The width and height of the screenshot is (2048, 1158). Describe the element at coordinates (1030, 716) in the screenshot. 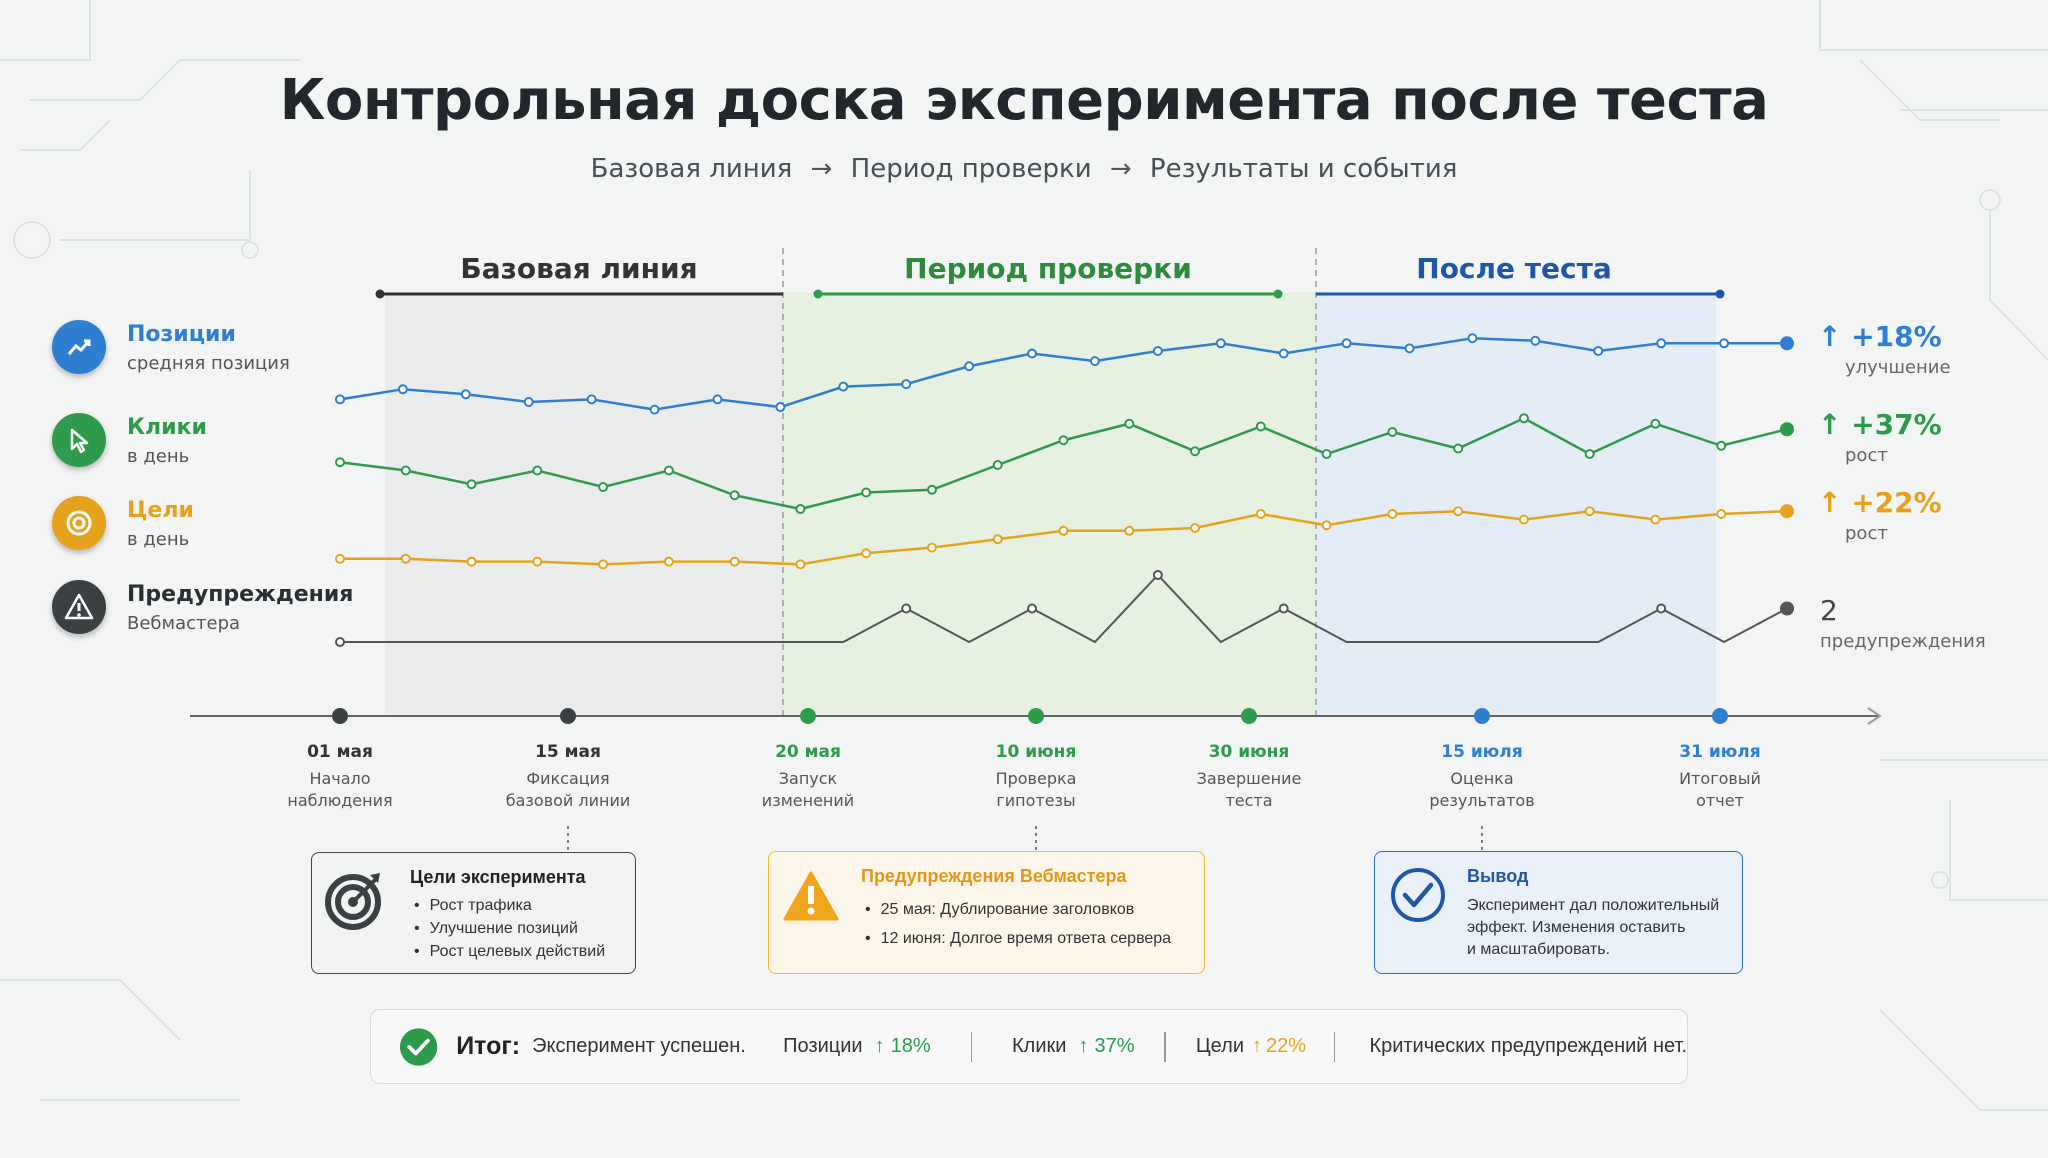

I see `timeline-dots` at that location.